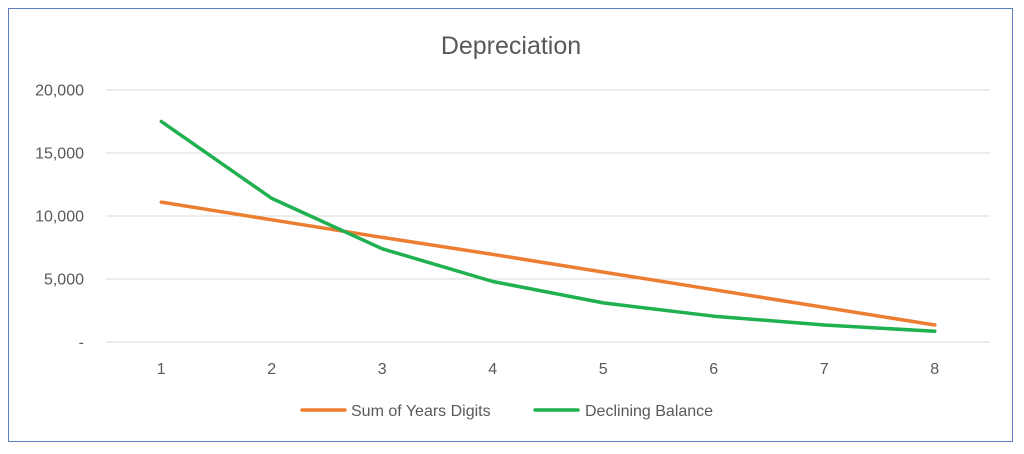 Image resolution: width=1024 pixels, height=454 pixels. I want to click on x-tick-label: 7, so click(824, 369).